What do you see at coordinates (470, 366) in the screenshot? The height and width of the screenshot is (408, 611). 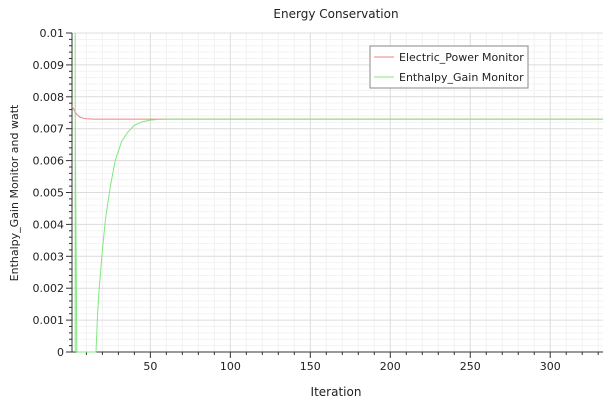 I see `x-tick-label: 250` at bounding box center [470, 366].